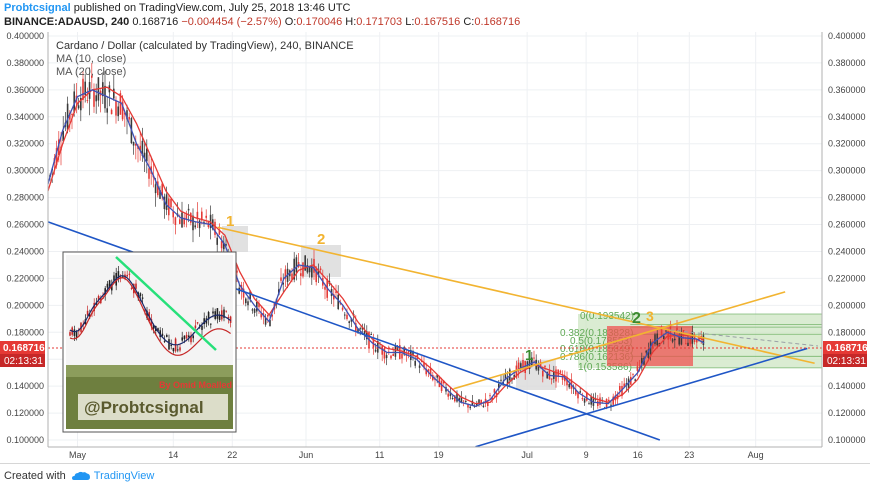 Image resolution: width=870 pixels, height=489 pixels. I want to click on right-price-text: 0.168716, so click(847, 348).